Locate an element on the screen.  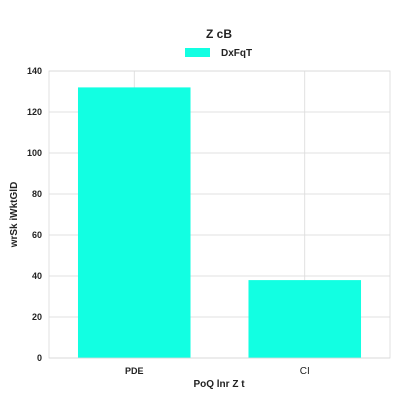
y-tick-label: 80 is located at coordinates (37, 194).